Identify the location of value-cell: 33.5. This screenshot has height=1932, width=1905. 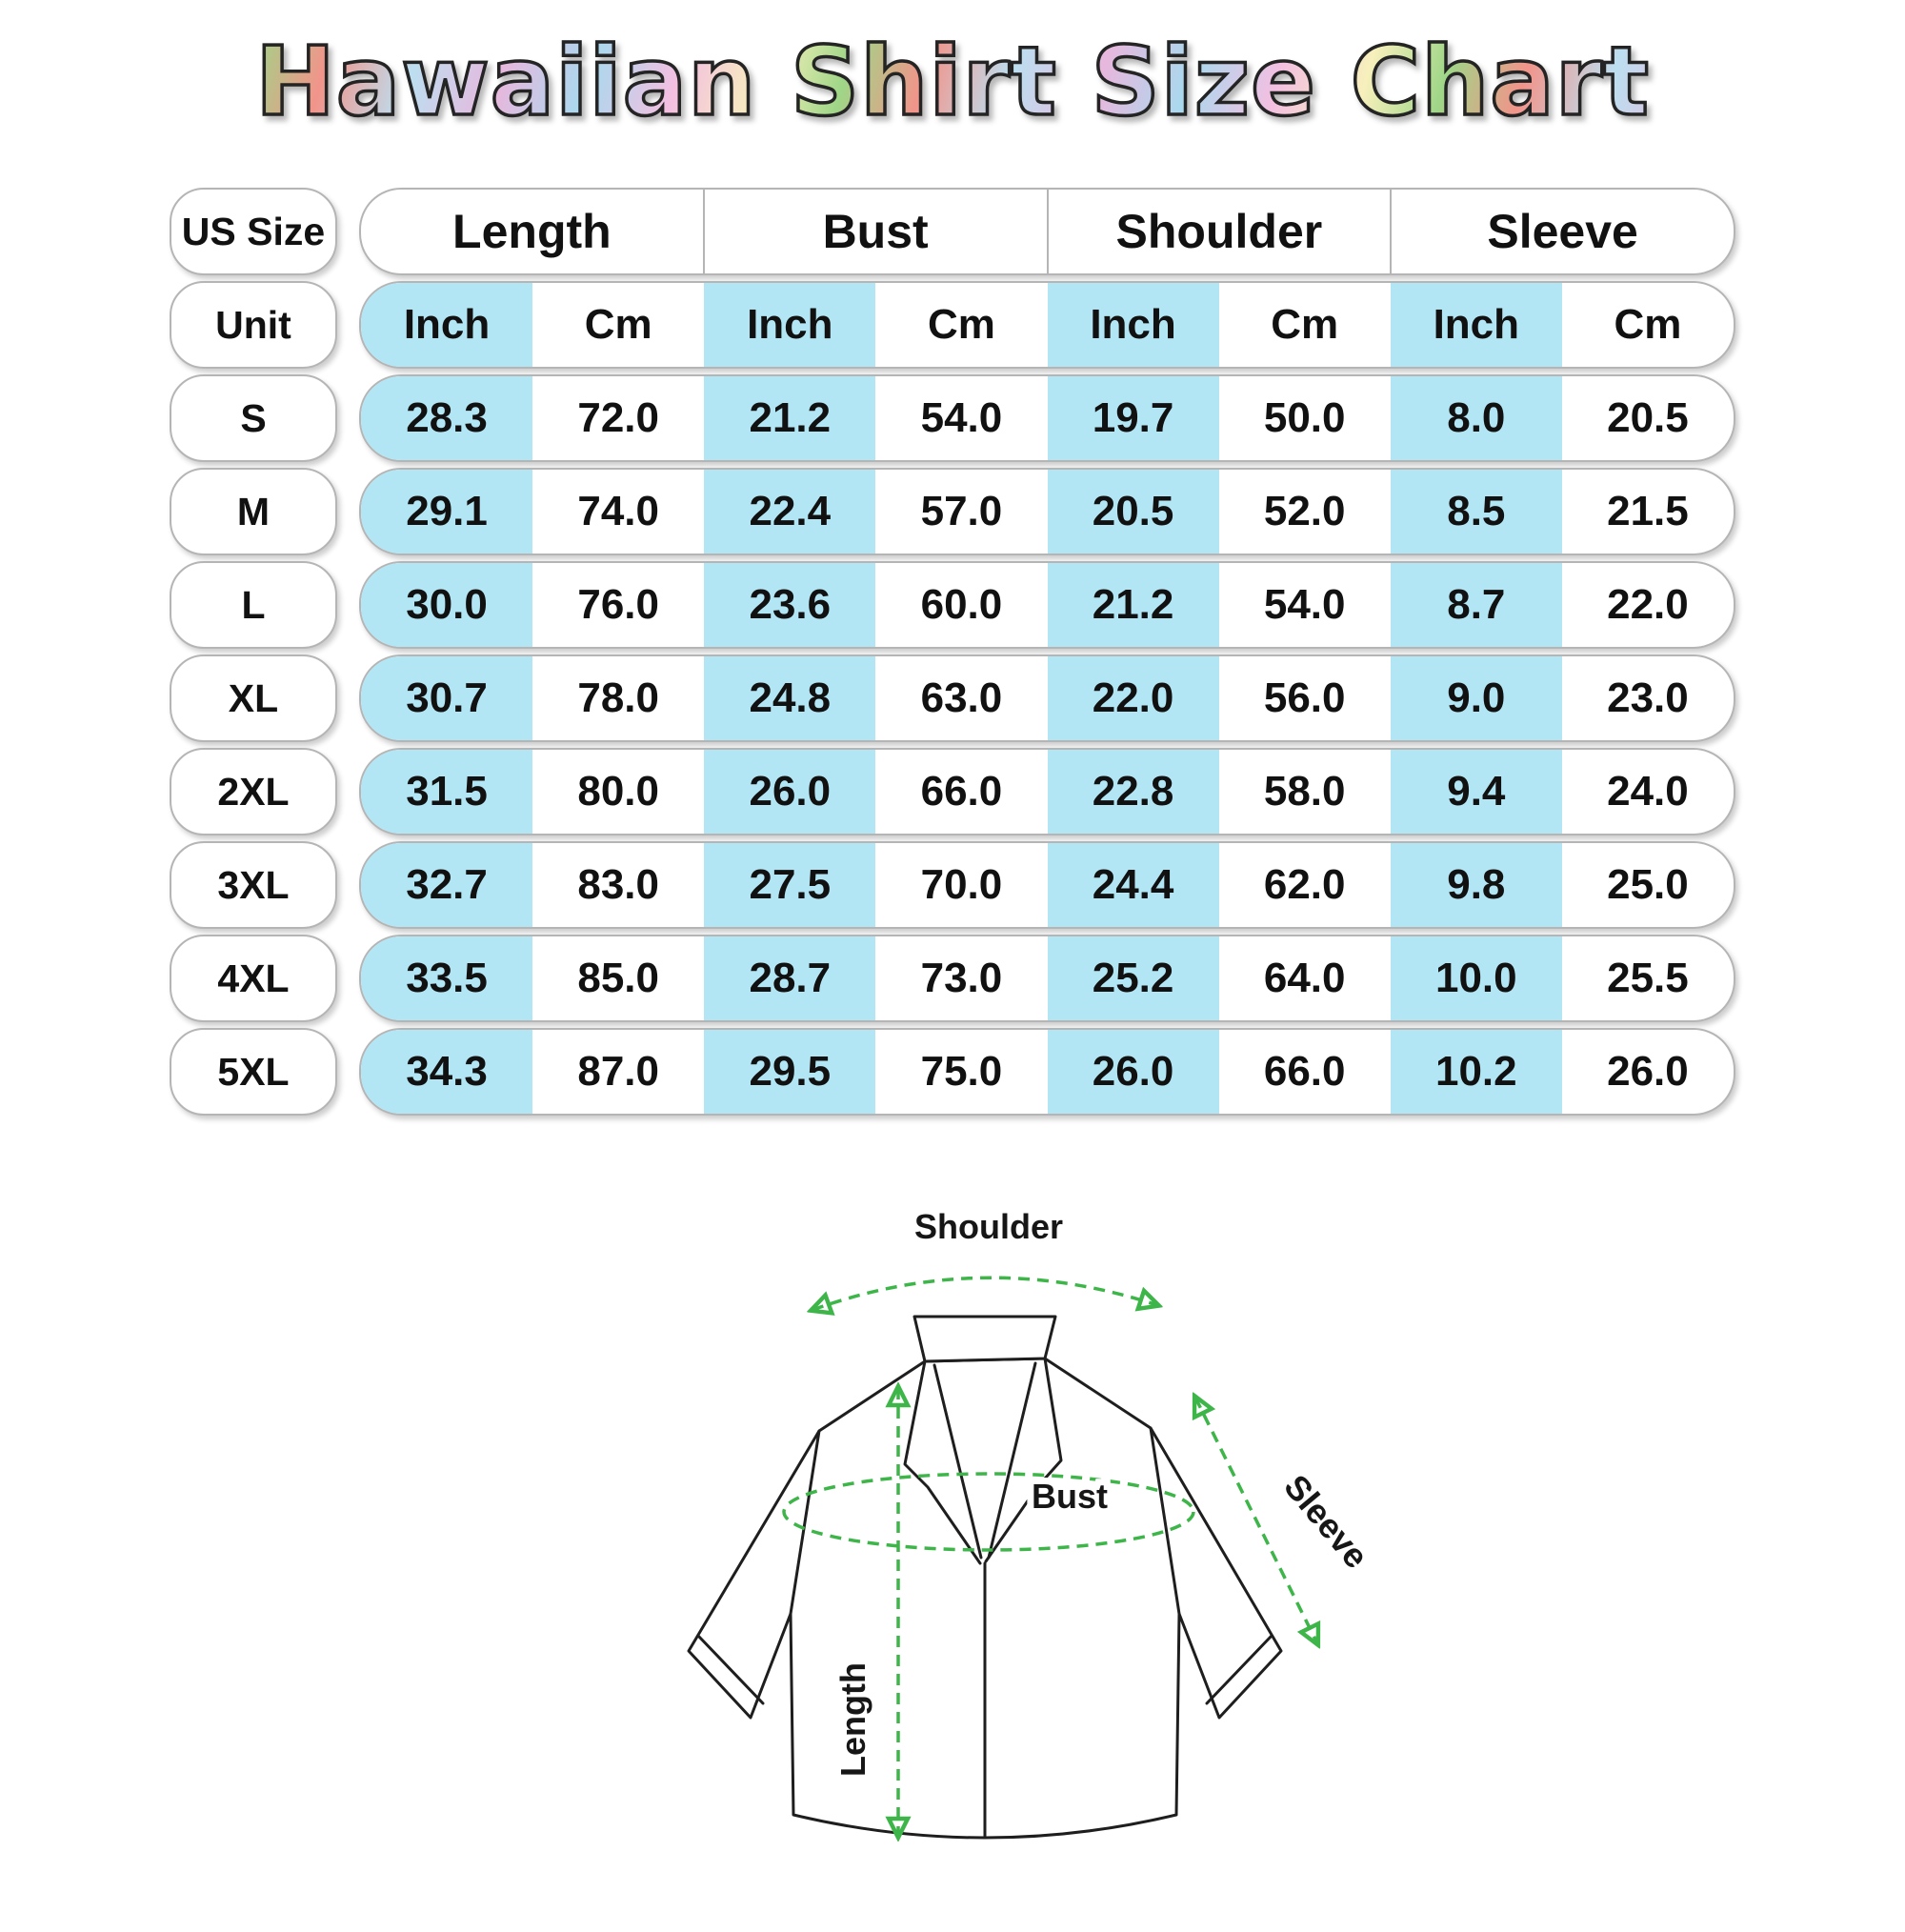
(447, 978).